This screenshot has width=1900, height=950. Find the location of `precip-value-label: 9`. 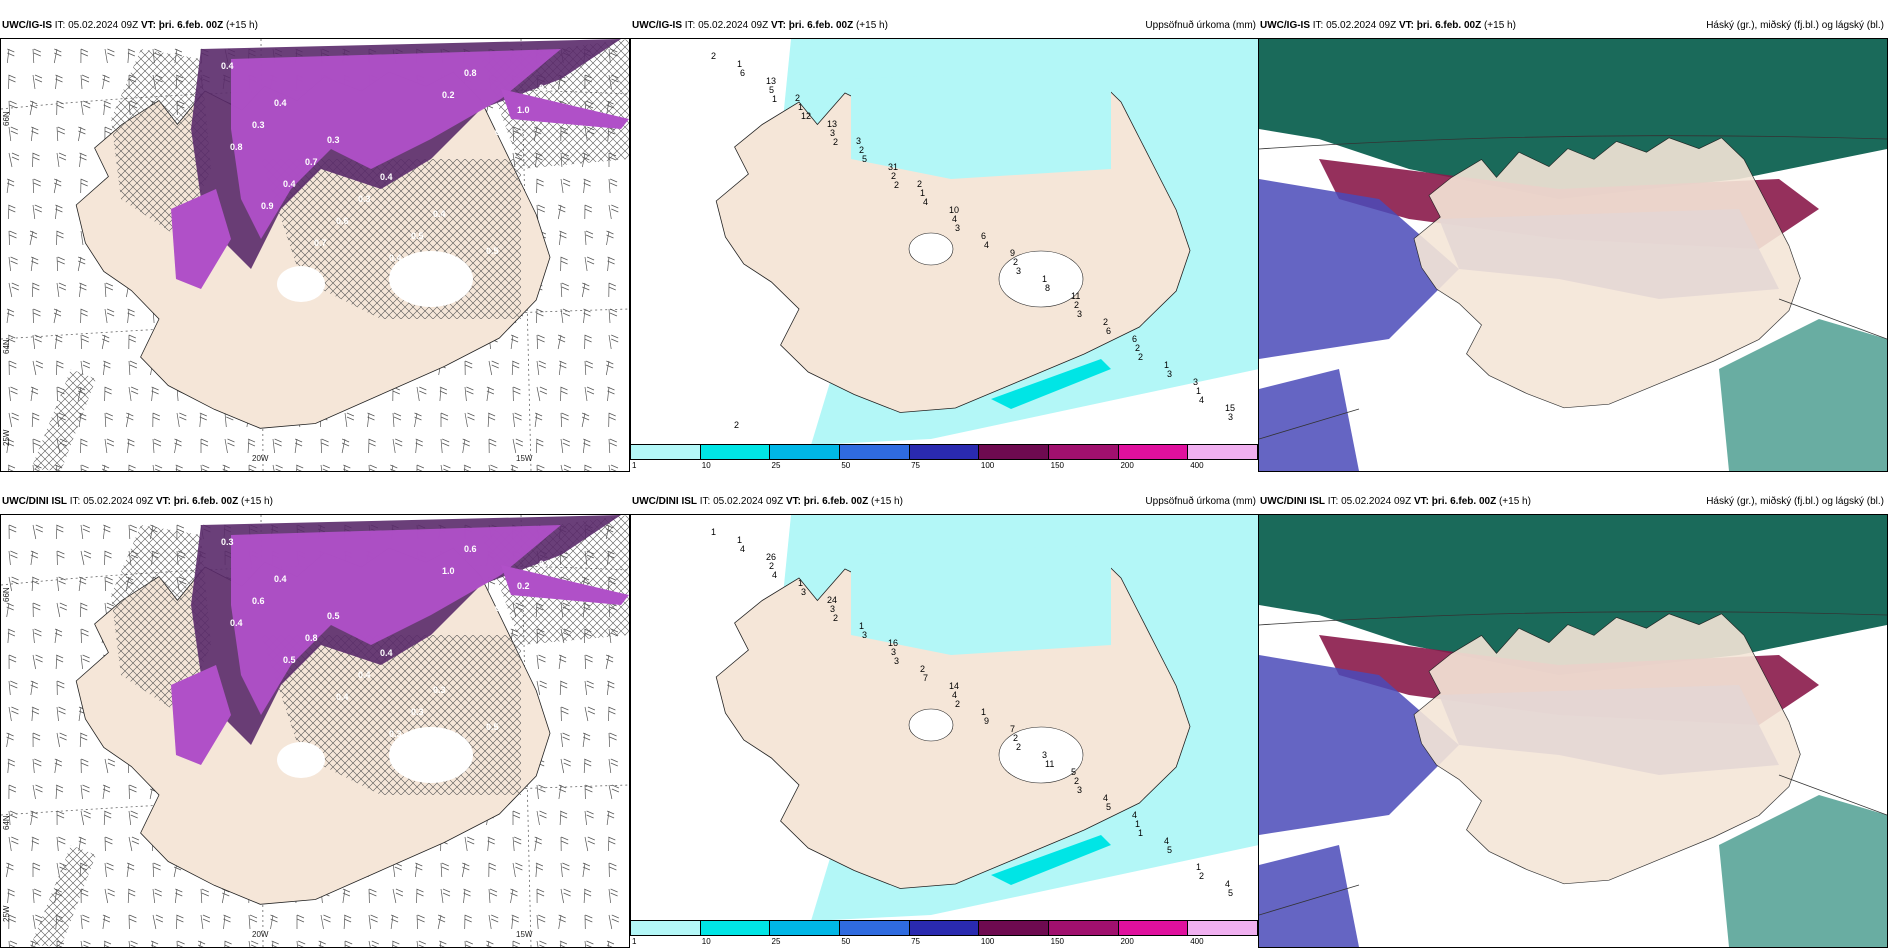

precip-value-label: 9 is located at coordinates (986, 721).